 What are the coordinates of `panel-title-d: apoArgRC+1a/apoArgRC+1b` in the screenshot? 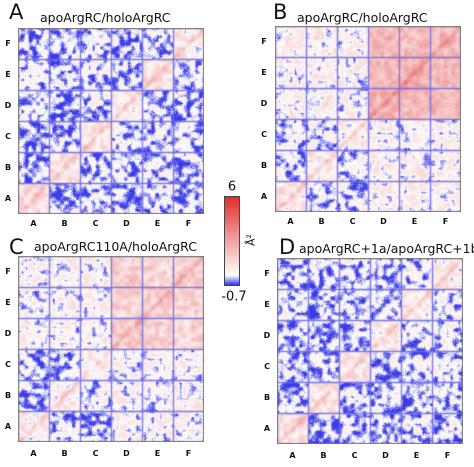 It's located at (386, 248).